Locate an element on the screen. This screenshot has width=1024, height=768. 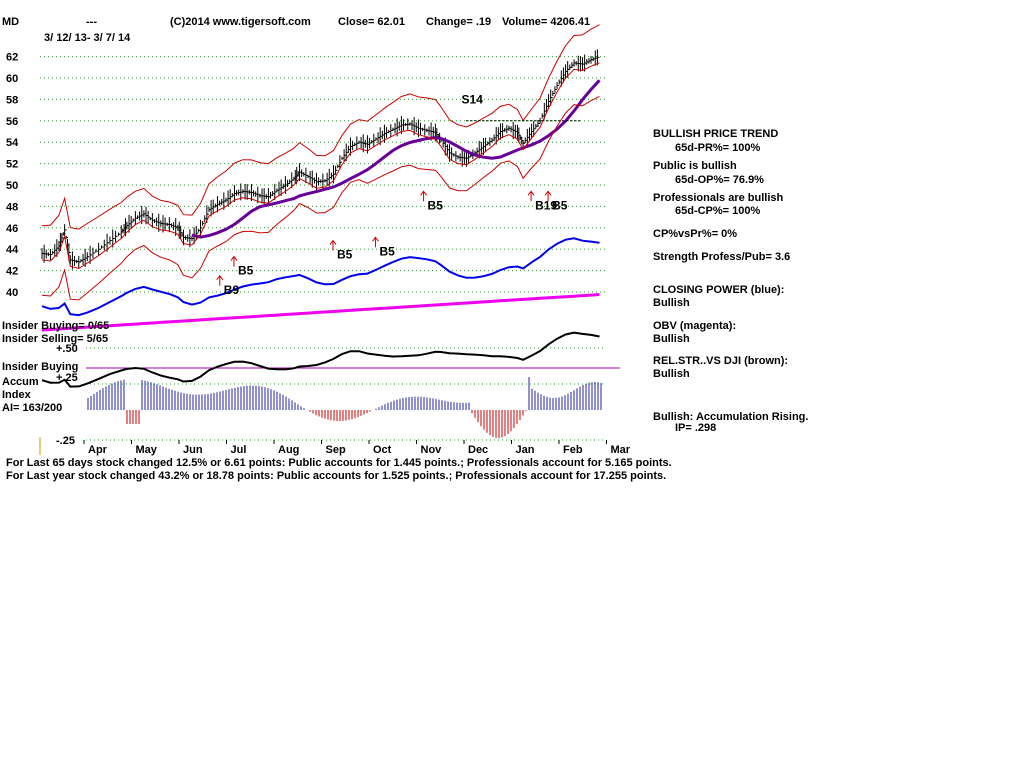
upper-band-line is located at coordinates (320, 127).